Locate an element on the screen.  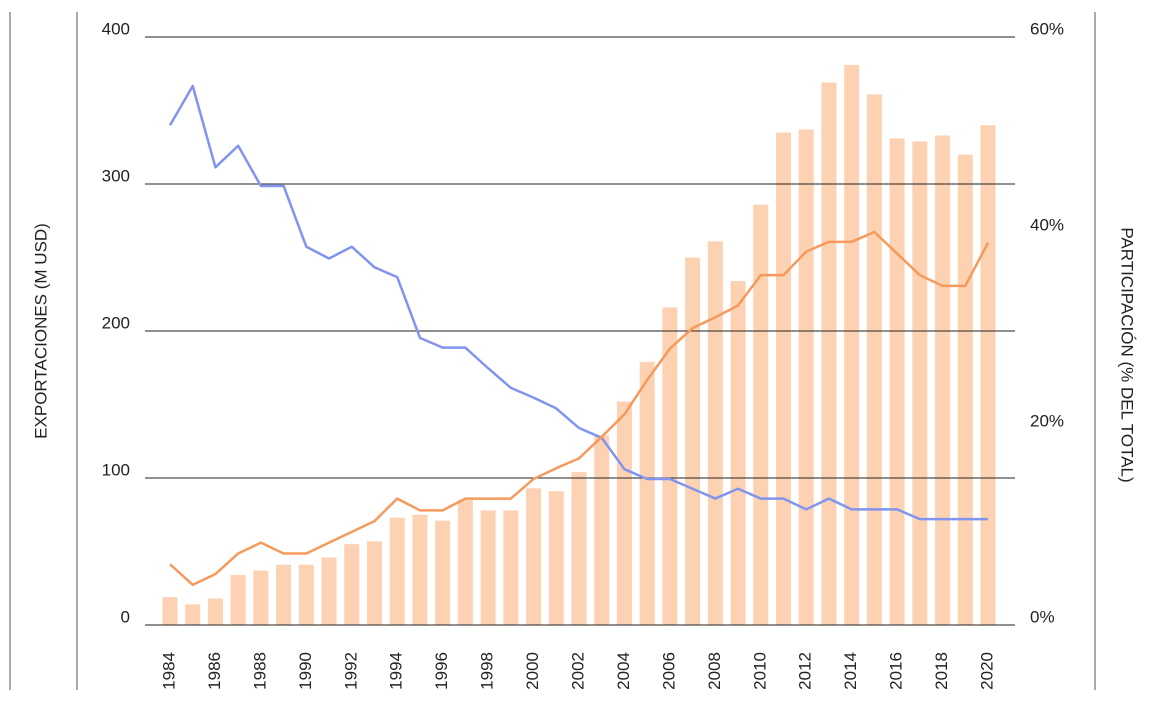
x-tick-label: 2020 is located at coordinates (986, 671).